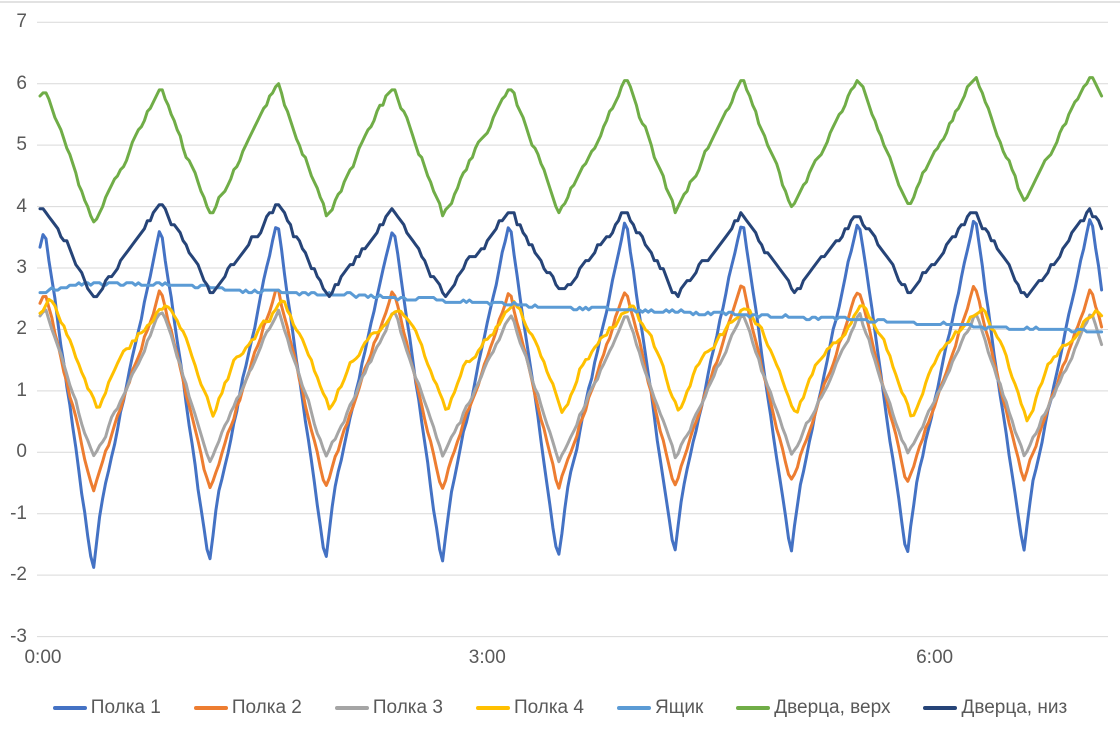 The height and width of the screenshot is (738, 1120). I want to click on legend-item-dverca-niz: Дверца, низ, so click(995, 708).